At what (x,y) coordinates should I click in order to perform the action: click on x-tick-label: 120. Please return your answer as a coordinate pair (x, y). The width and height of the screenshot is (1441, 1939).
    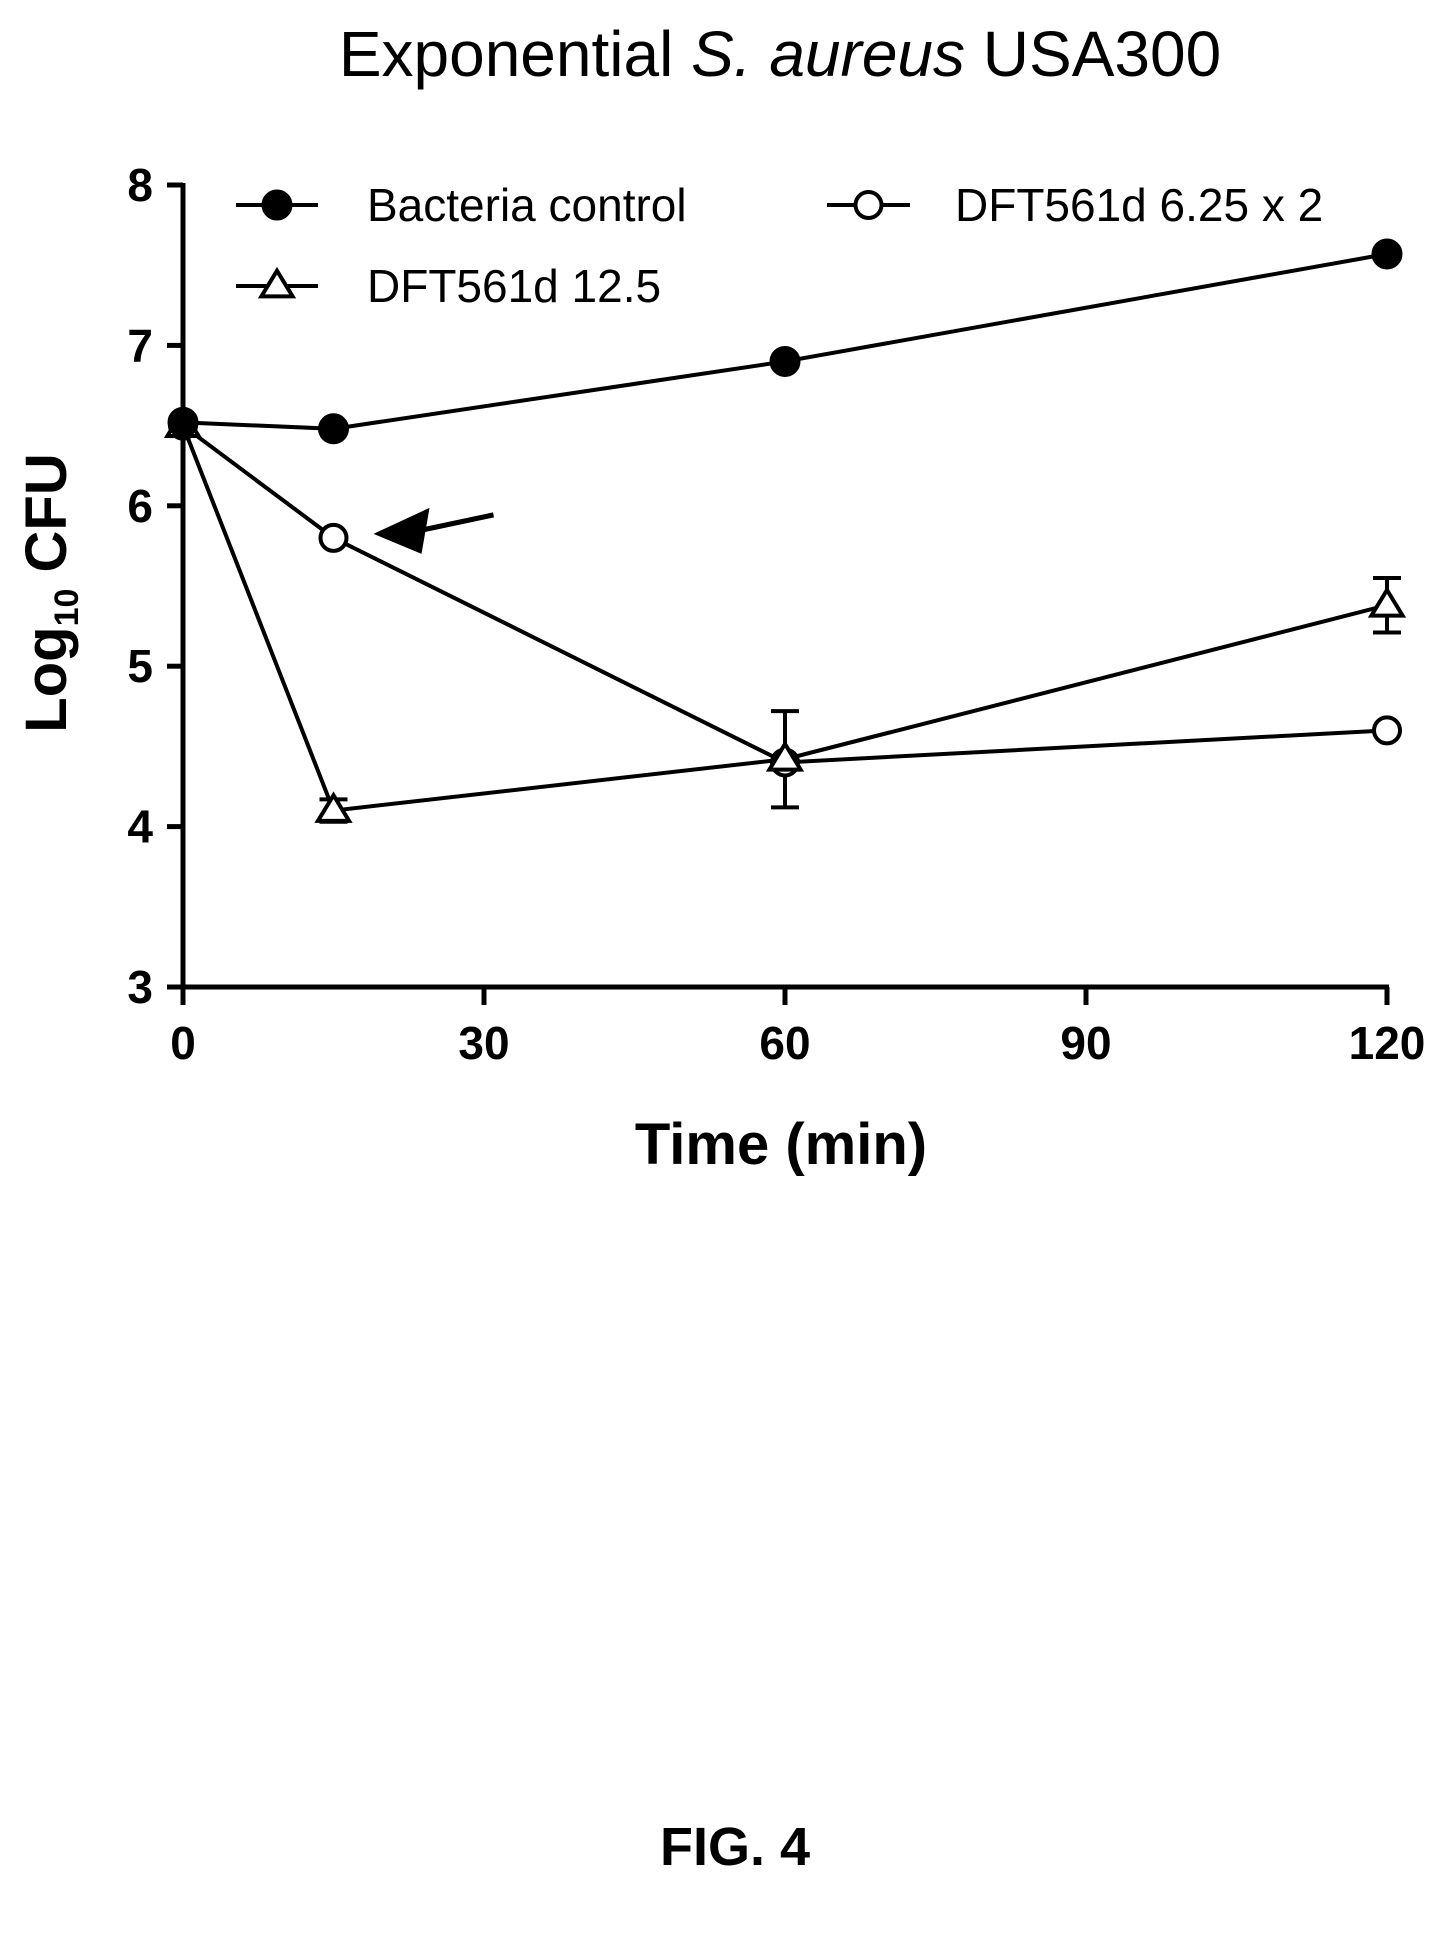
    Looking at the image, I should click on (1387, 1043).